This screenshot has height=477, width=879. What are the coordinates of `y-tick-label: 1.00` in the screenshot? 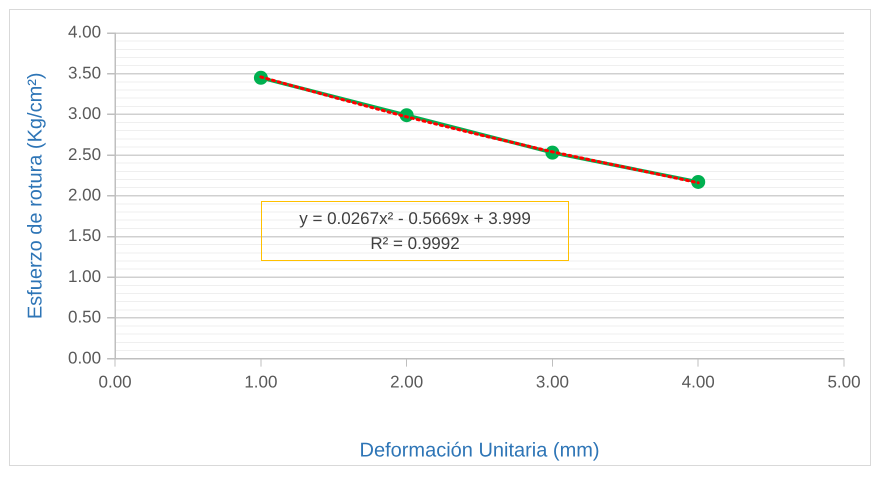 It's located at (85, 276).